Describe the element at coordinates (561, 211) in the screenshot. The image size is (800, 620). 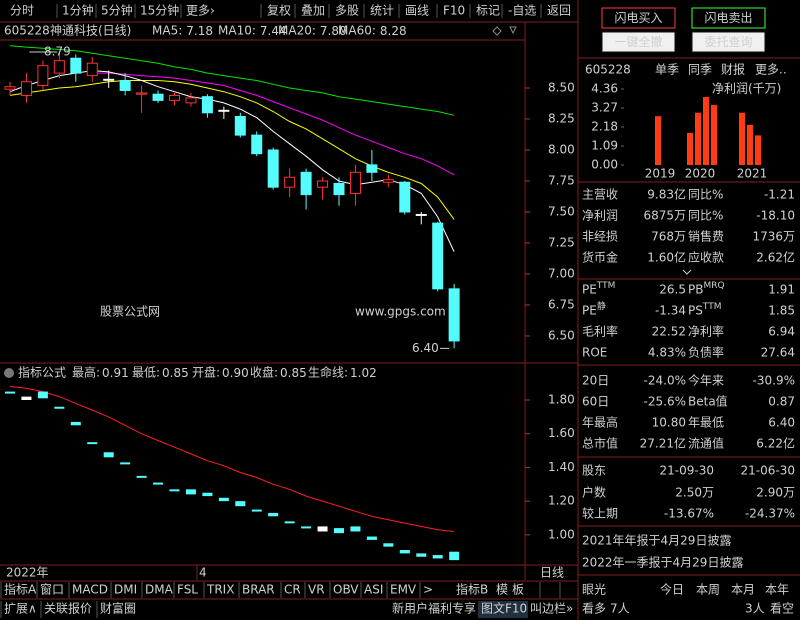
I see `y-tick-label: 7.50` at that location.